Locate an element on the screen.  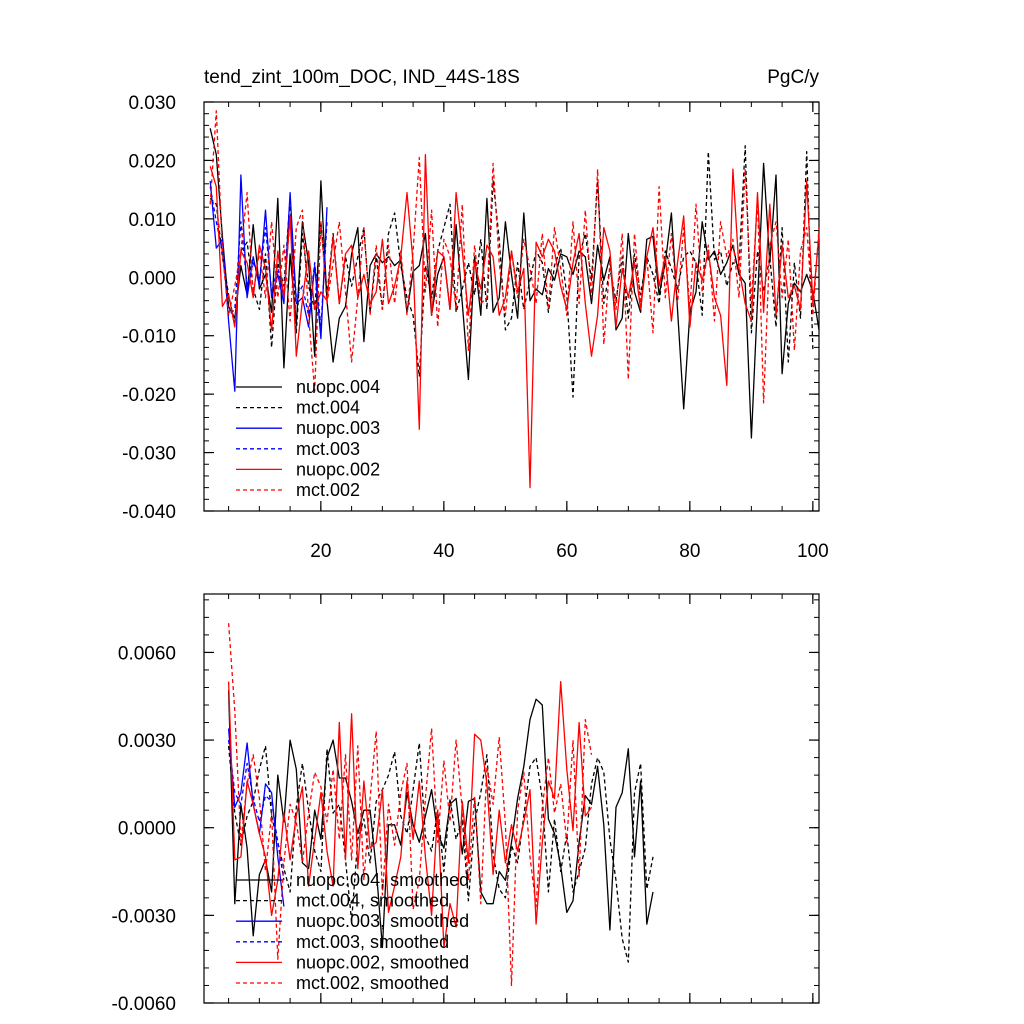
legend-label: nuopc.002 is located at coordinates (338, 469).